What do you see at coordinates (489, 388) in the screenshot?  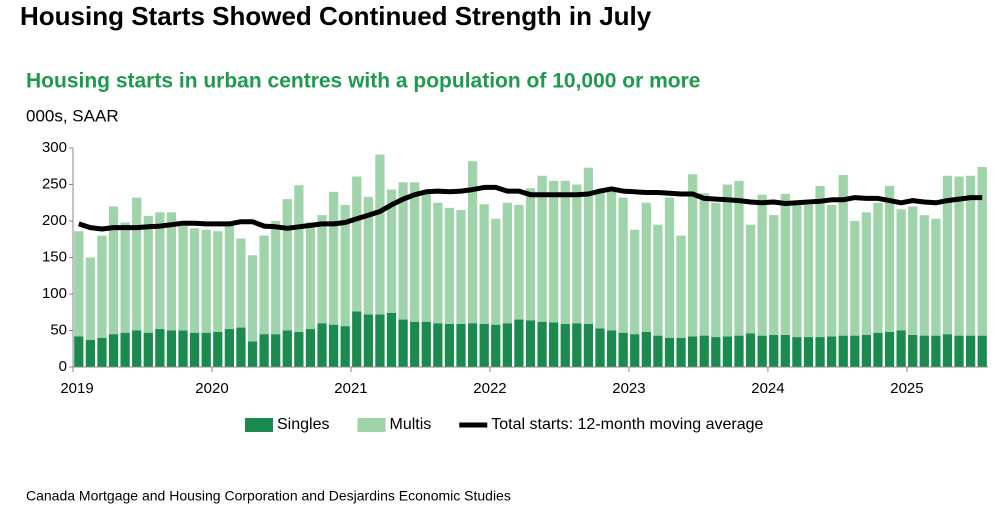 I see `x-tick-label: 2022` at bounding box center [489, 388].